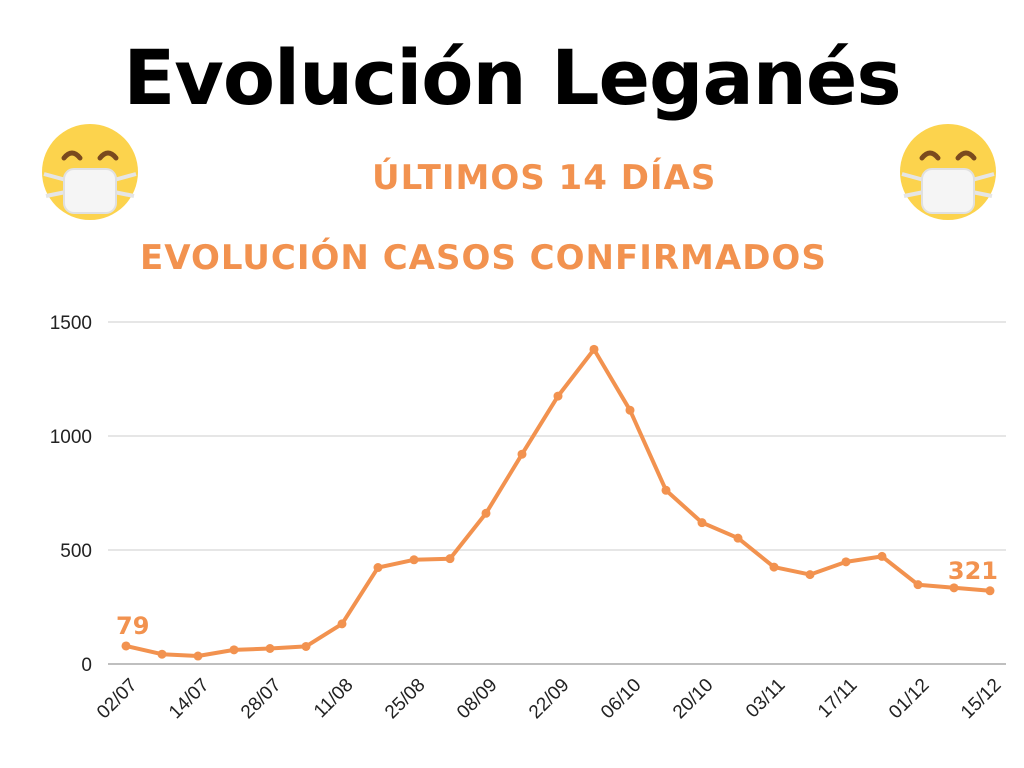 This screenshot has height=768, width=1024. Describe the element at coordinates (544, 178) in the screenshot. I see `period-subtitle: ÚLTIMOS 14 DÍAS` at that location.